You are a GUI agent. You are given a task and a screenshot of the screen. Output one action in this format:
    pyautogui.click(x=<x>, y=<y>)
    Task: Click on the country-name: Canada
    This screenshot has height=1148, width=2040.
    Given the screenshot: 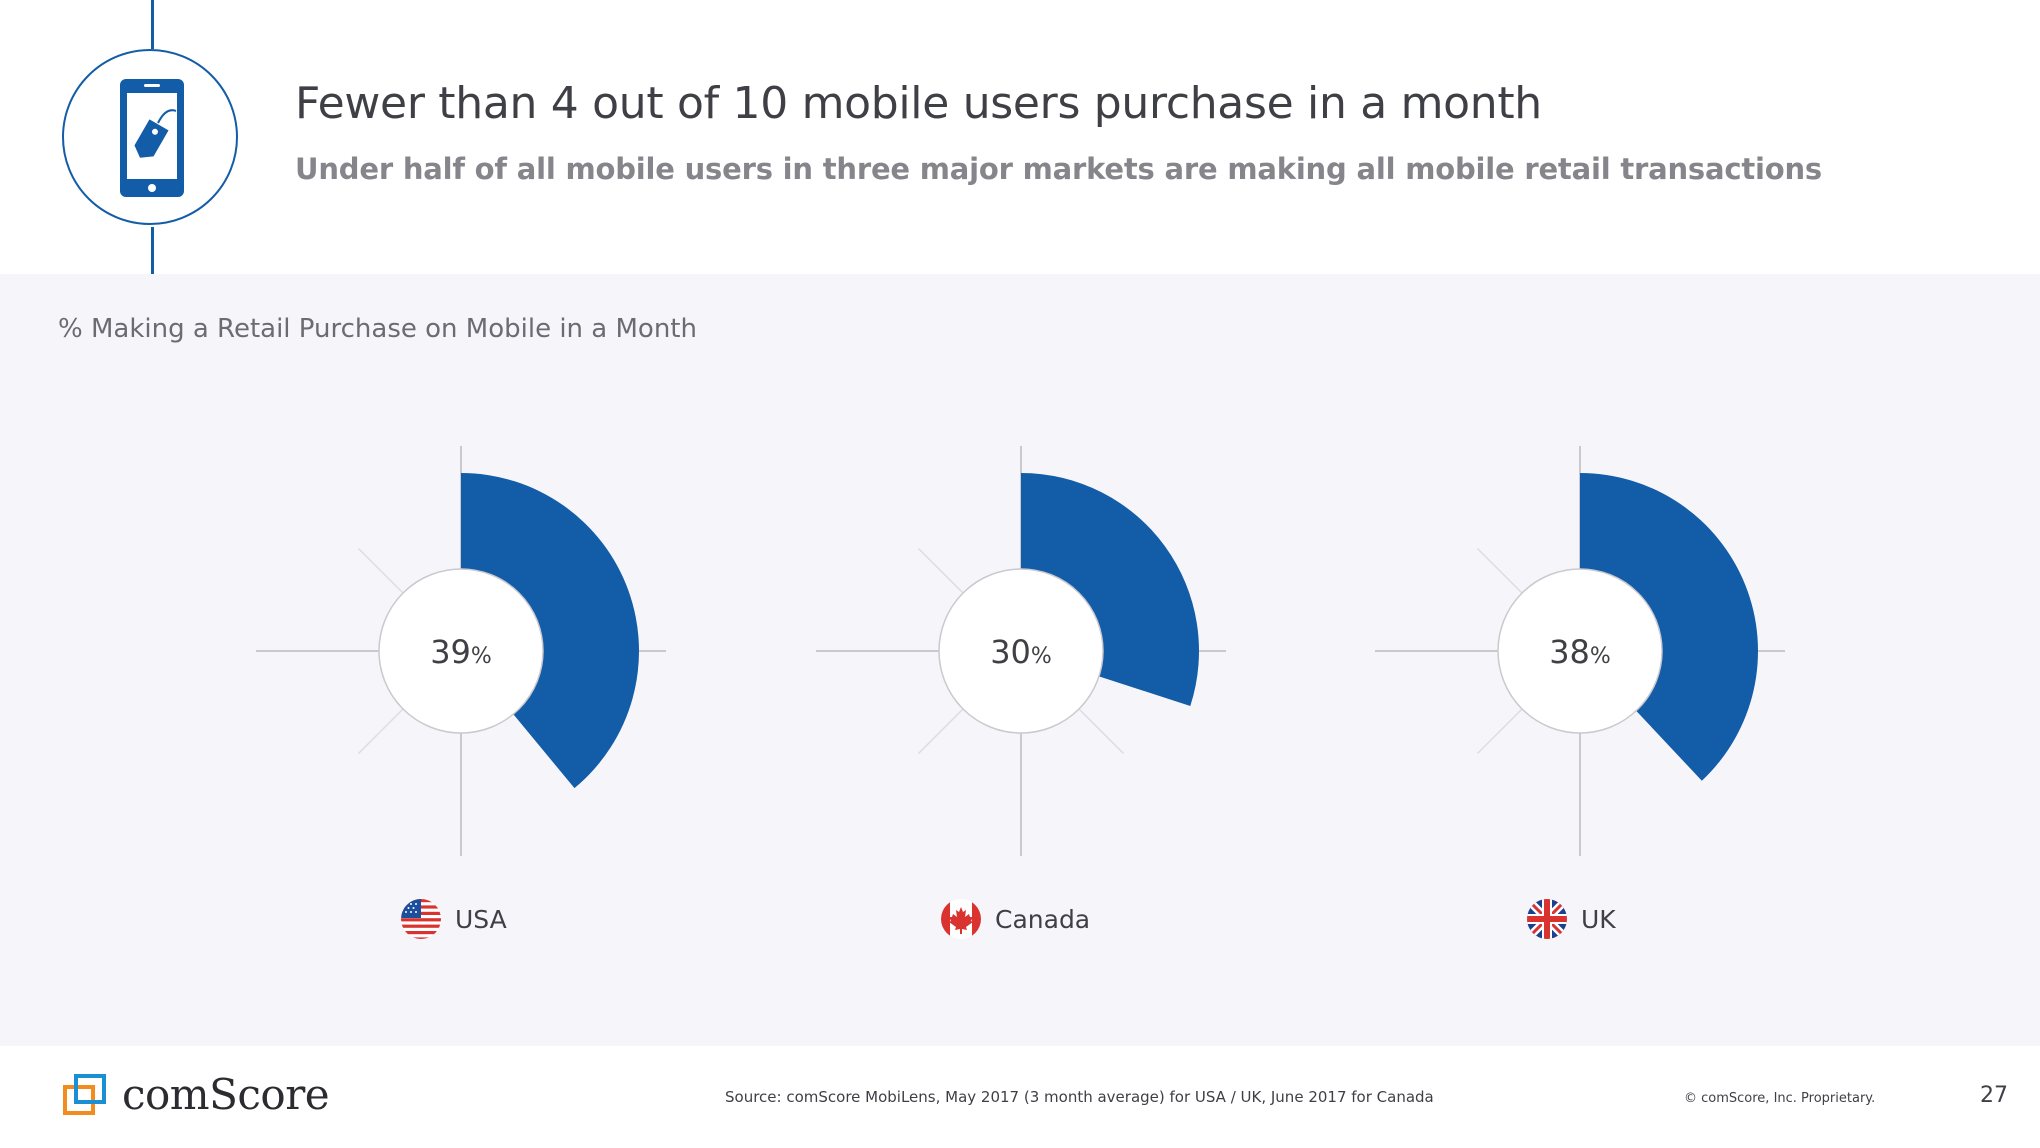 What is the action you would take?
    pyautogui.click(x=1043, y=919)
    